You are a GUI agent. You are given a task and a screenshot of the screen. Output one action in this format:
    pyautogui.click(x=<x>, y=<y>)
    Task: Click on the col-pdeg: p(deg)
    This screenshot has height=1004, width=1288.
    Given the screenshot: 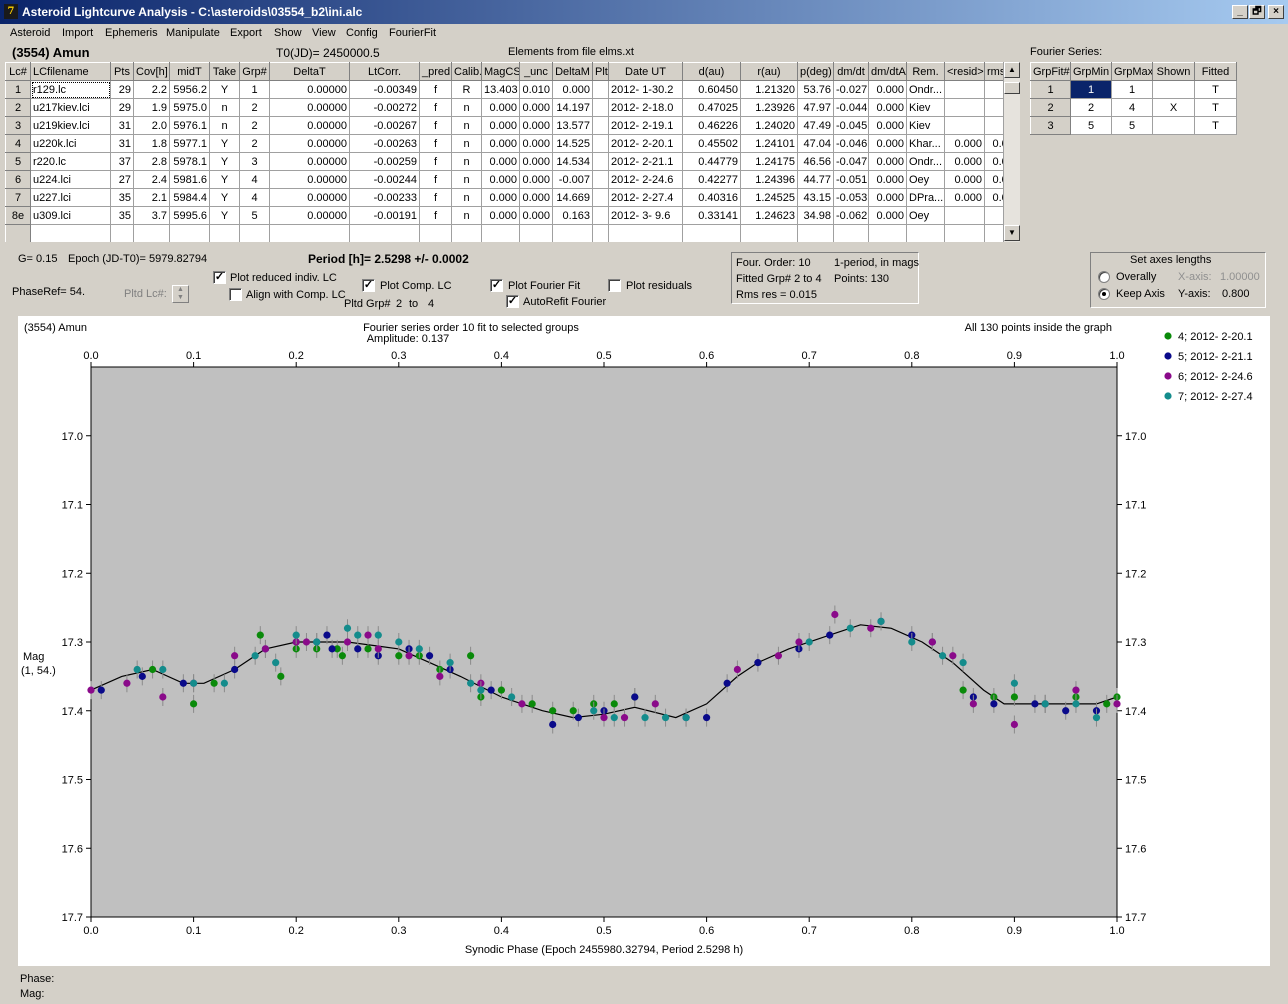 What is the action you would take?
    pyautogui.click(x=815, y=71)
    